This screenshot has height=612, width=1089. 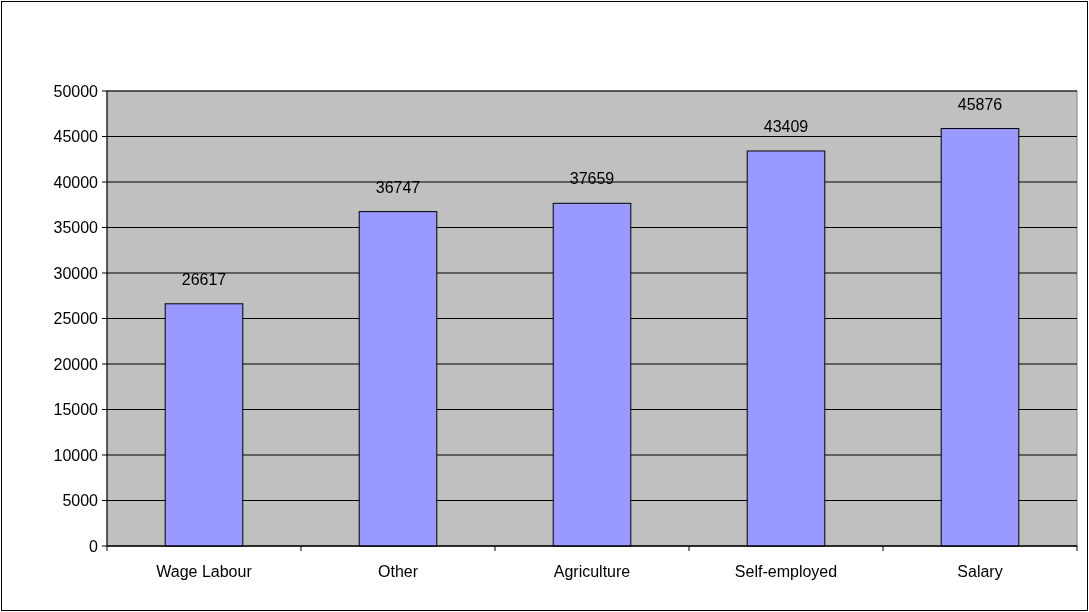 I want to click on data-label: 37659, so click(x=592, y=179).